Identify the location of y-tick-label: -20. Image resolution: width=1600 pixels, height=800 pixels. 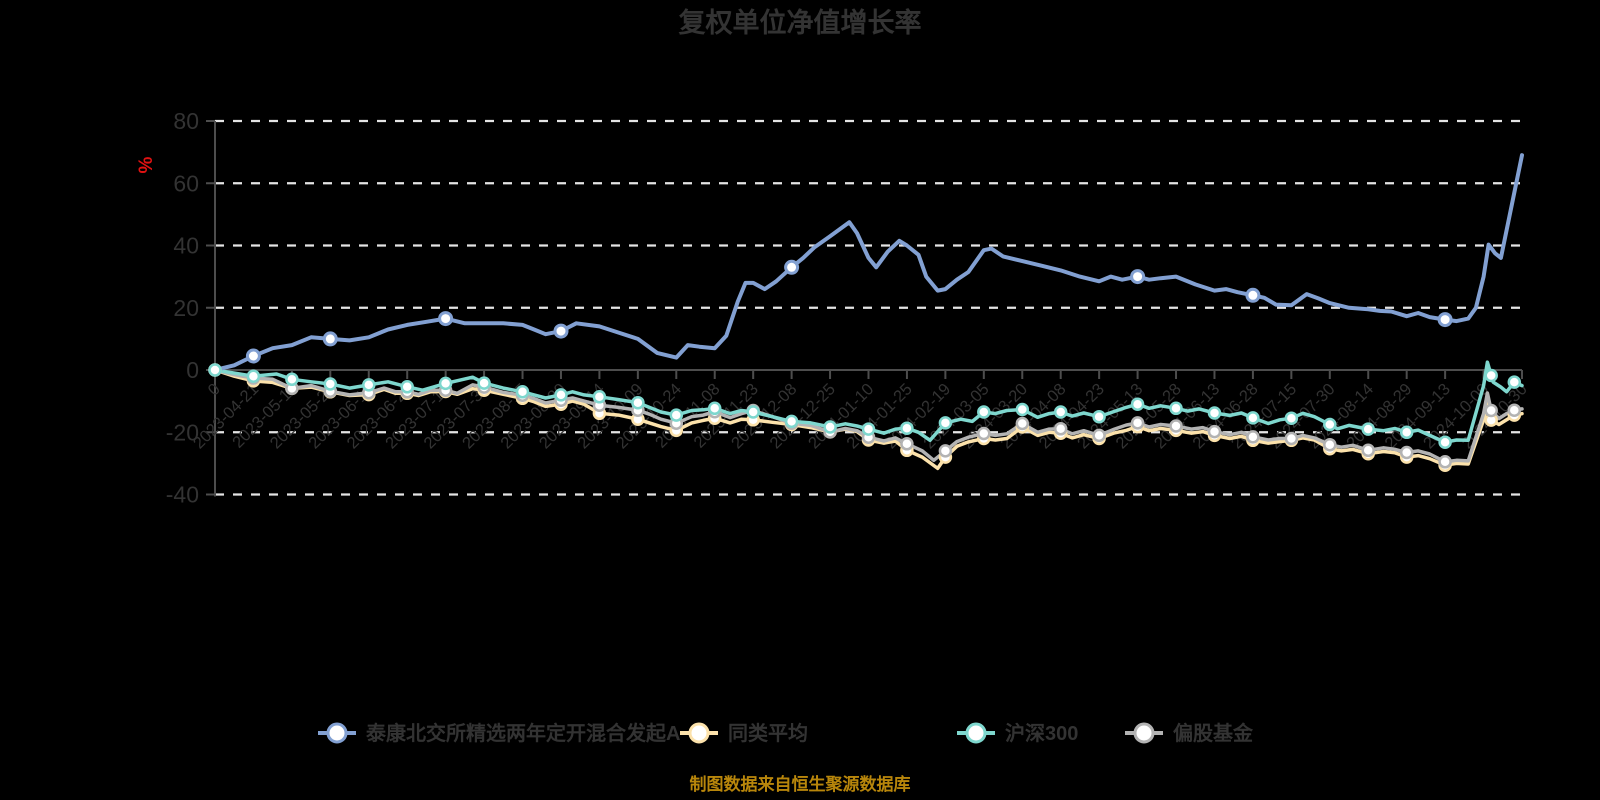
(182, 432).